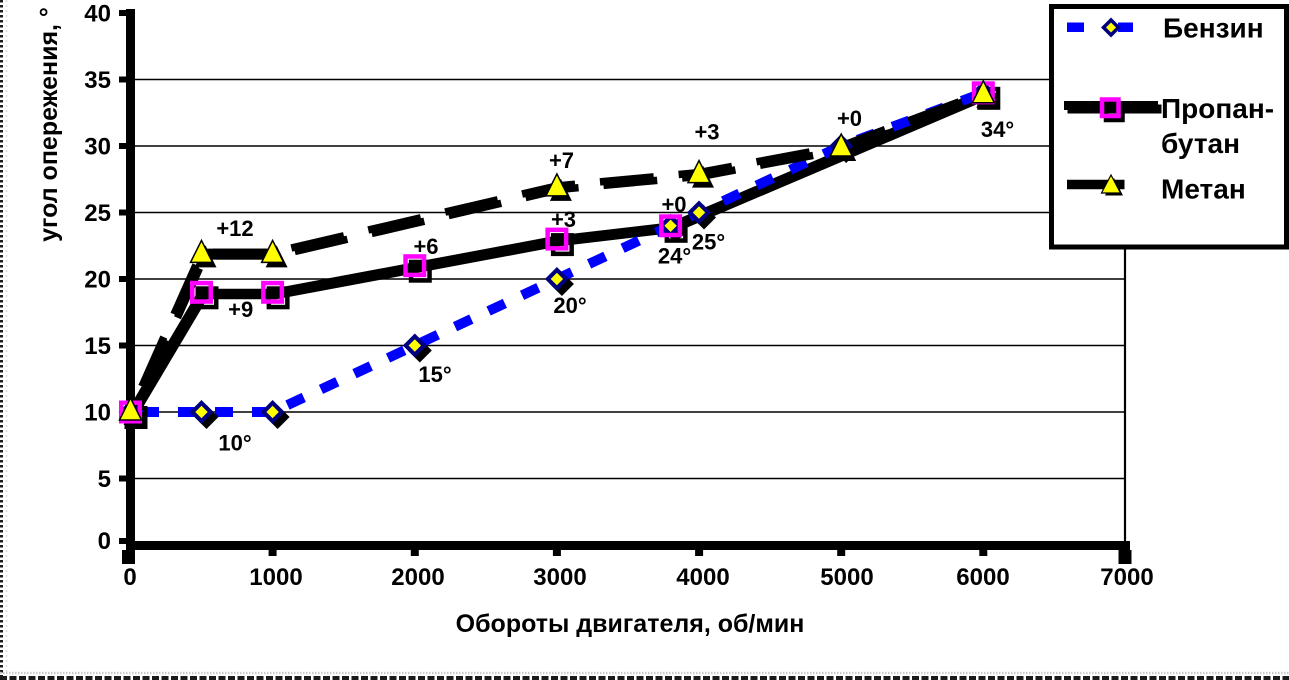 The height and width of the screenshot is (680, 1289). Describe the element at coordinates (425, 246) in the screenshot. I see `svg-text: +6` at that location.